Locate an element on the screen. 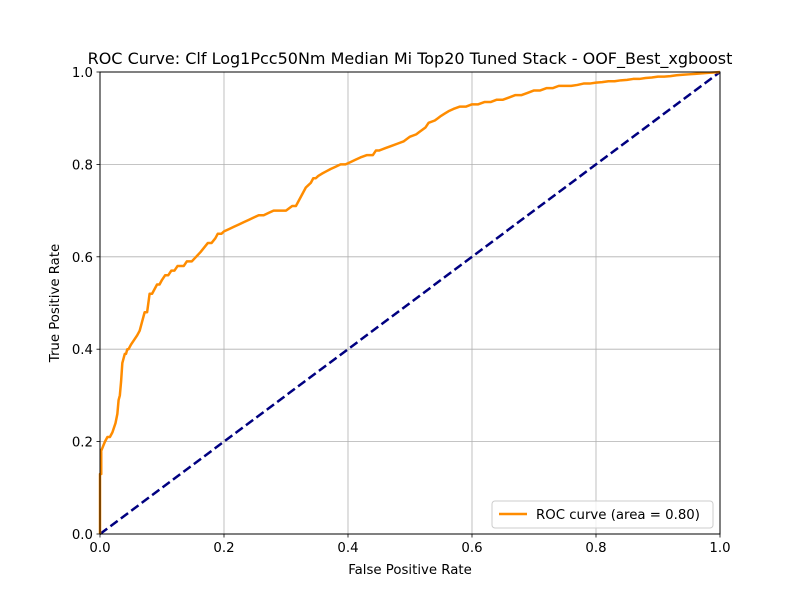 The width and height of the screenshot is (800, 600). legend-label-roc: ROC curve (area = 0.80) is located at coordinates (618, 515).